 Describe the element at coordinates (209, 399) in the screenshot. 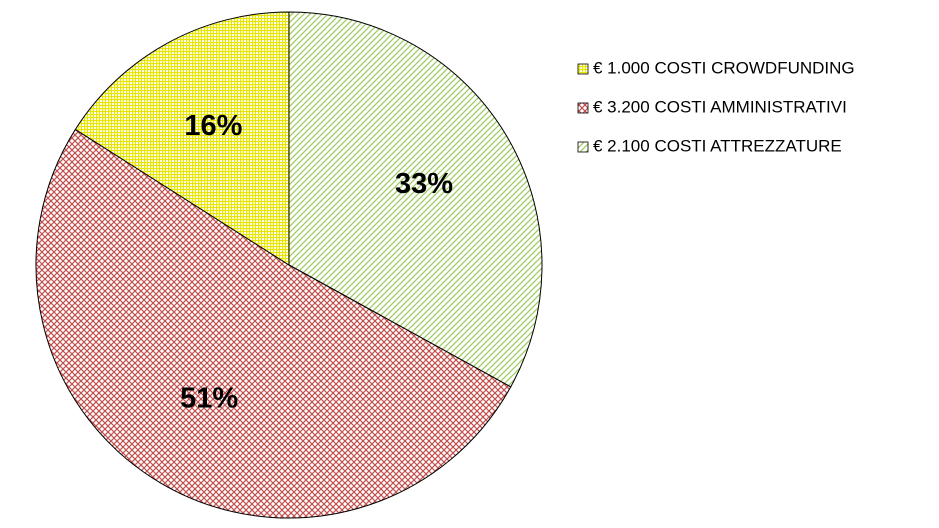

I see `data-label: 51%` at that location.